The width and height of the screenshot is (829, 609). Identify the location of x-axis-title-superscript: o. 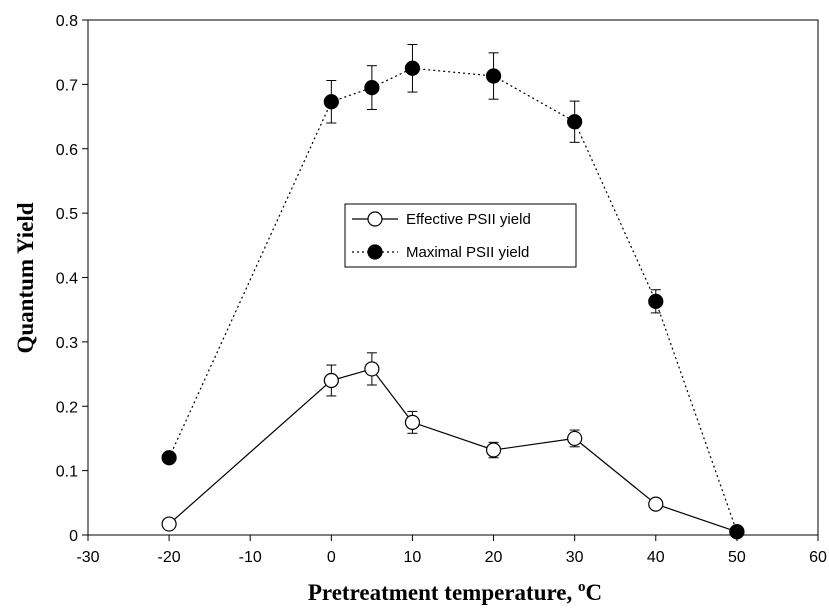
(582, 587).